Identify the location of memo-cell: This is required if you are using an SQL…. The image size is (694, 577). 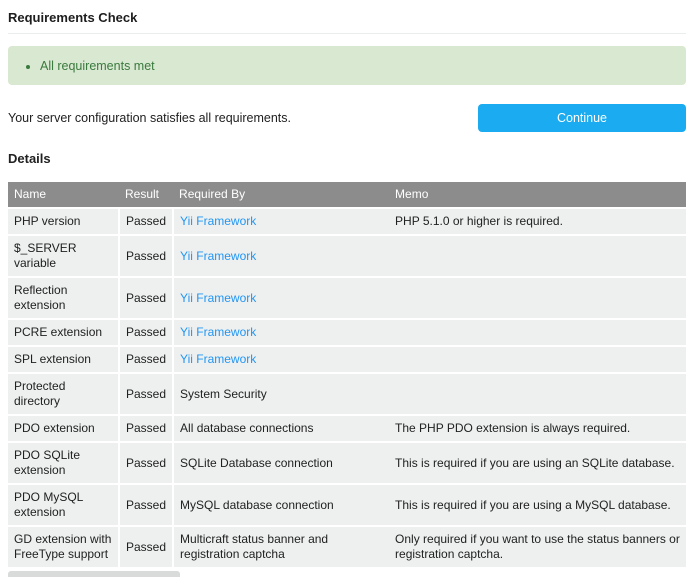
(537, 463).